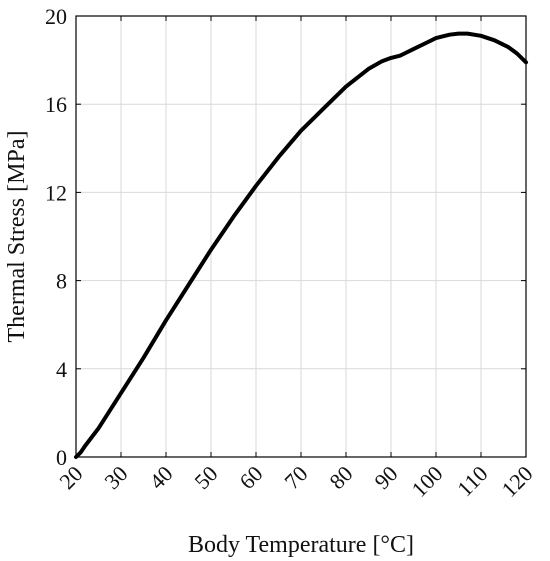 The height and width of the screenshot is (561, 550). I want to click on x-tick-label: 120, so click(517, 481).